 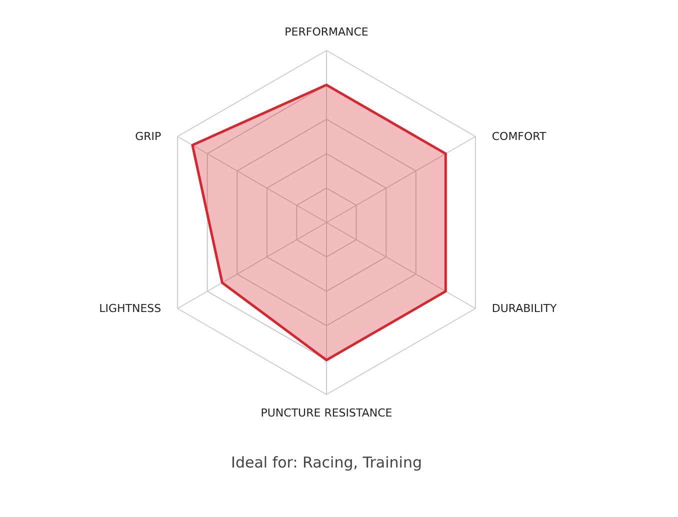 What do you see at coordinates (326, 32) in the screenshot?
I see `spoke-label: PERFORMANCE` at bounding box center [326, 32].